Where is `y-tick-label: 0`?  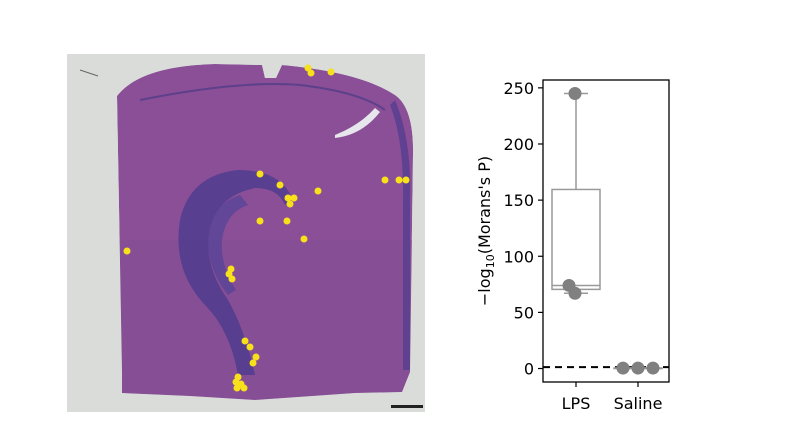 y-tick-label: 0 is located at coordinates (529, 369).